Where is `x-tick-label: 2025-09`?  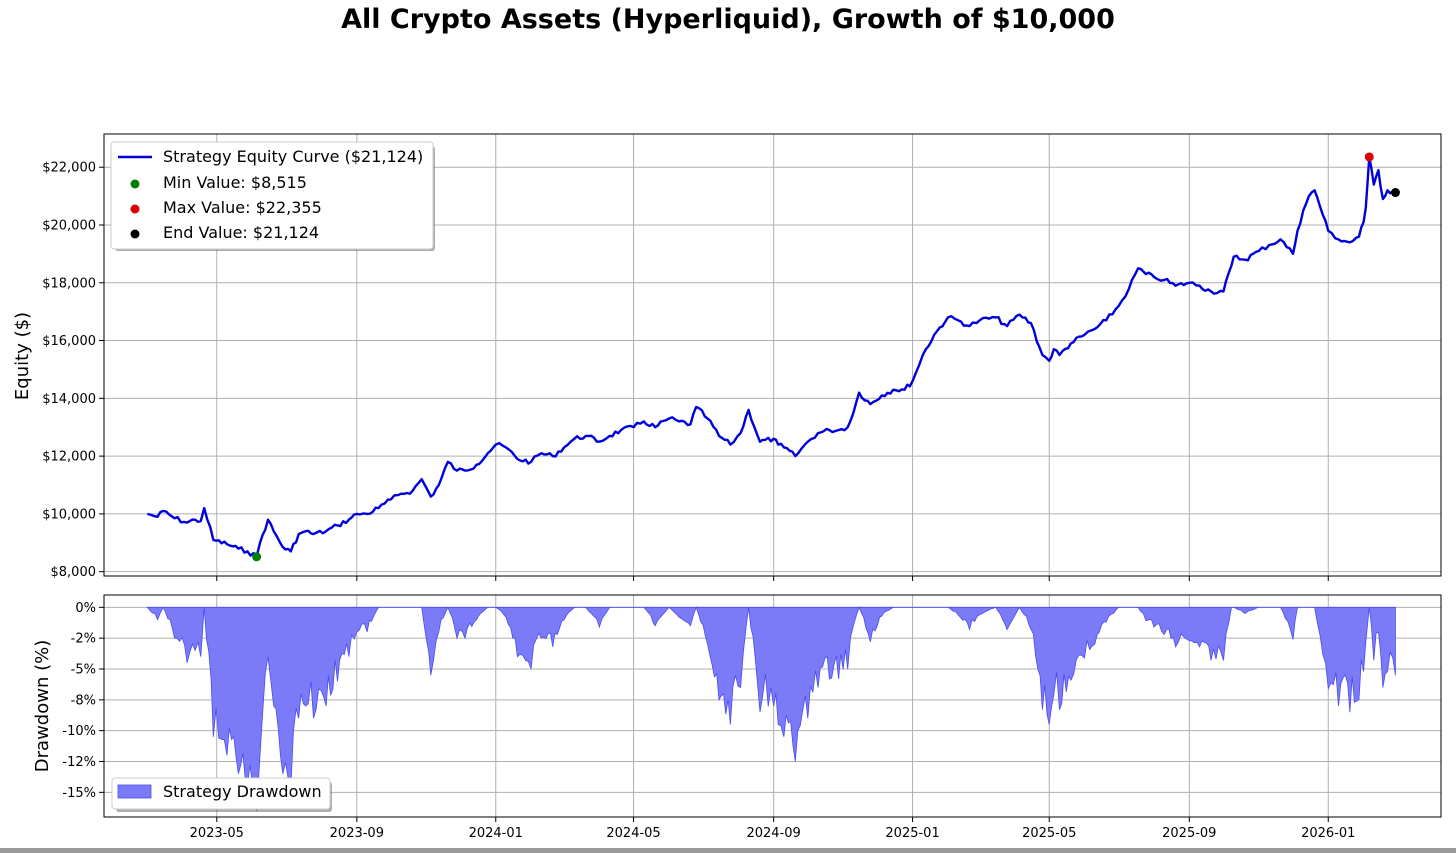
x-tick-label: 2025-09 is located at coordinates (1189, 833).